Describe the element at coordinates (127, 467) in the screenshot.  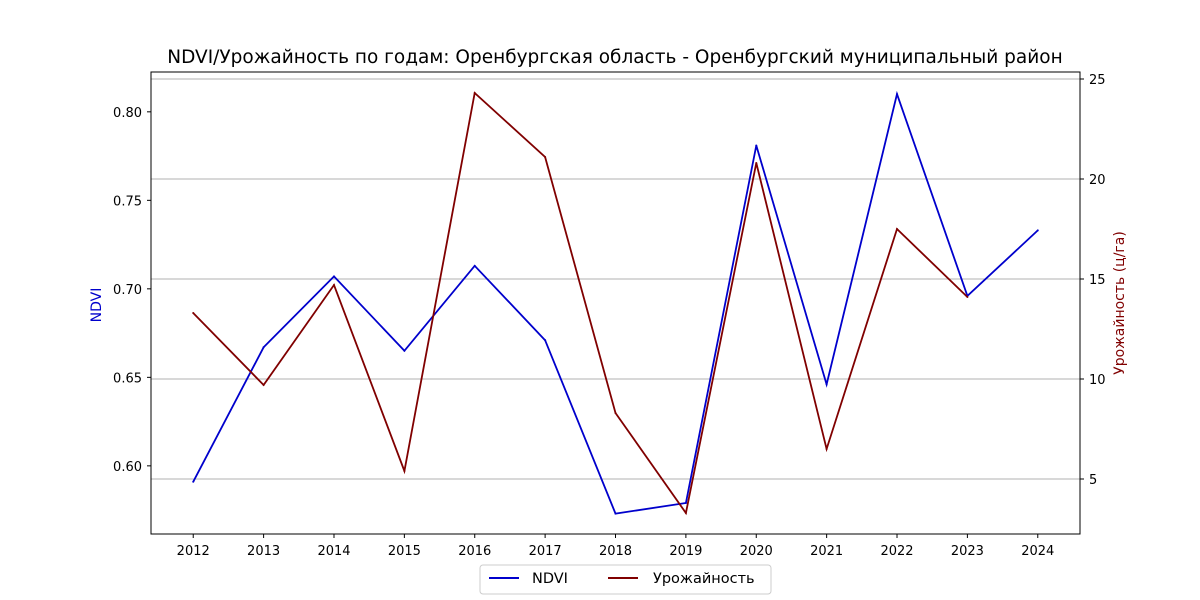
I see `left-tick-label-0: 0.60` at that location.